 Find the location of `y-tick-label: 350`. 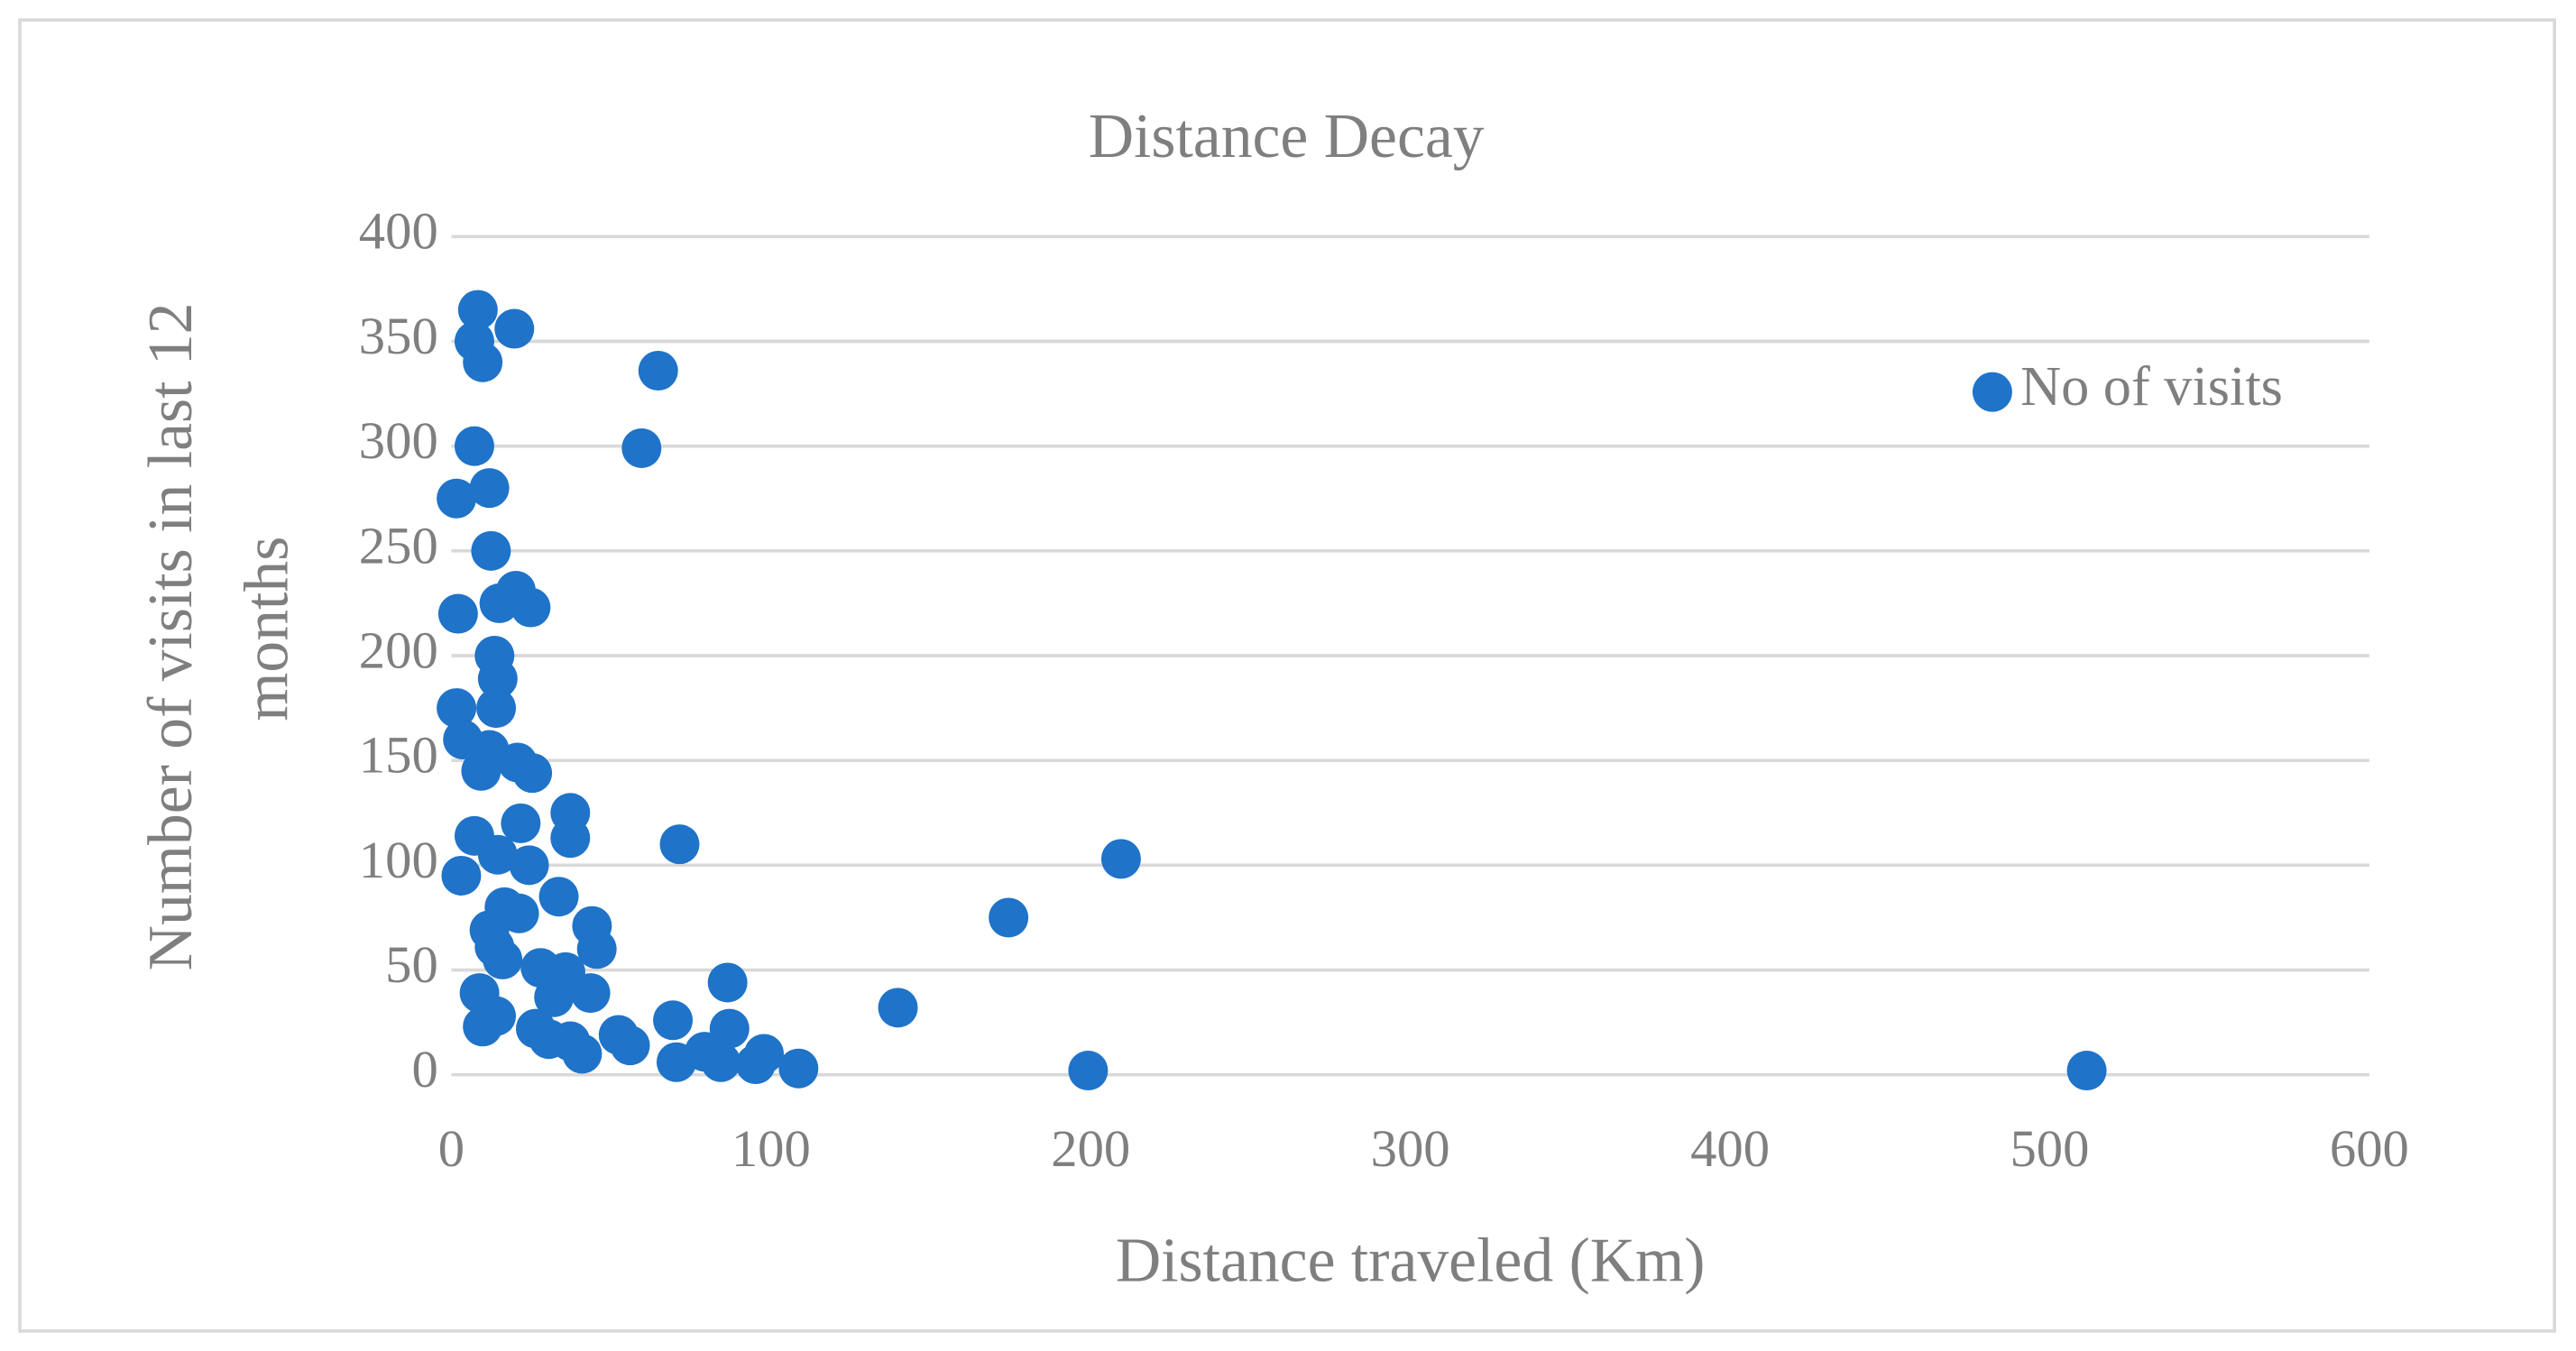

y-tick-label: 350 is located at coordinates (399, 336).